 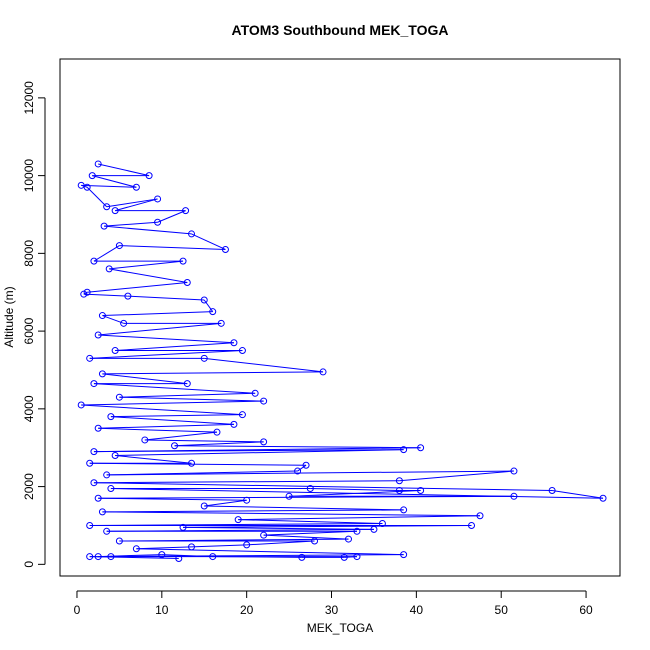 I want to click on y-tick-label: 8000, so click(x=29, y=253).